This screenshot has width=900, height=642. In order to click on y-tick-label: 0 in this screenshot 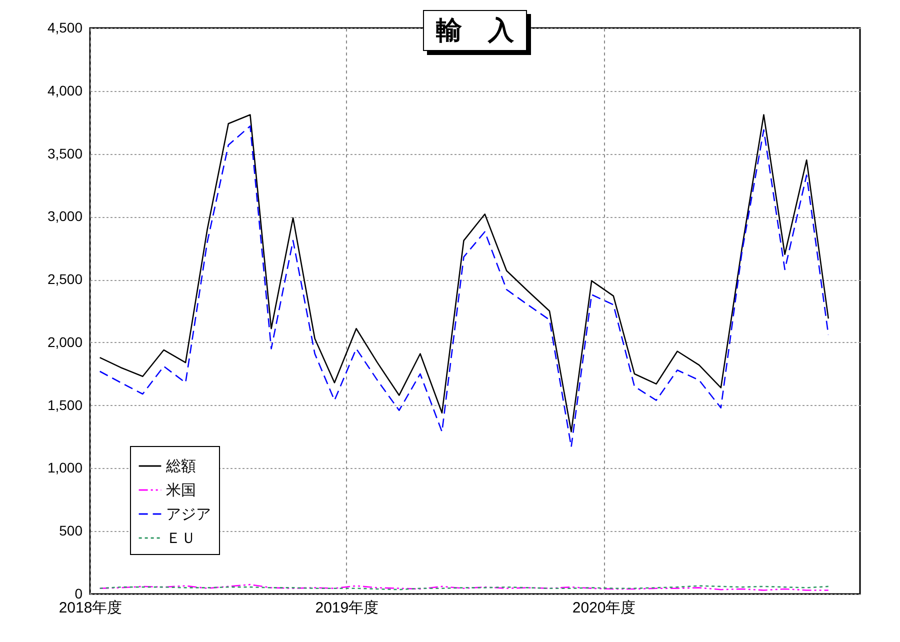, I will do `click(78, 594)`.